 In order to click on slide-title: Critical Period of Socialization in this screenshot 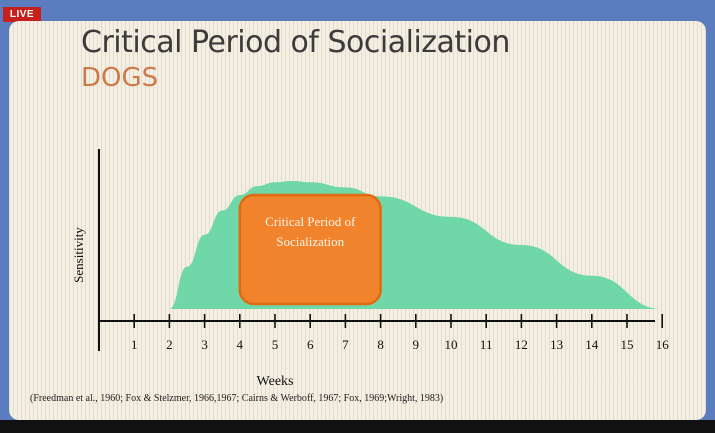, I will do `click(295, 42)`.